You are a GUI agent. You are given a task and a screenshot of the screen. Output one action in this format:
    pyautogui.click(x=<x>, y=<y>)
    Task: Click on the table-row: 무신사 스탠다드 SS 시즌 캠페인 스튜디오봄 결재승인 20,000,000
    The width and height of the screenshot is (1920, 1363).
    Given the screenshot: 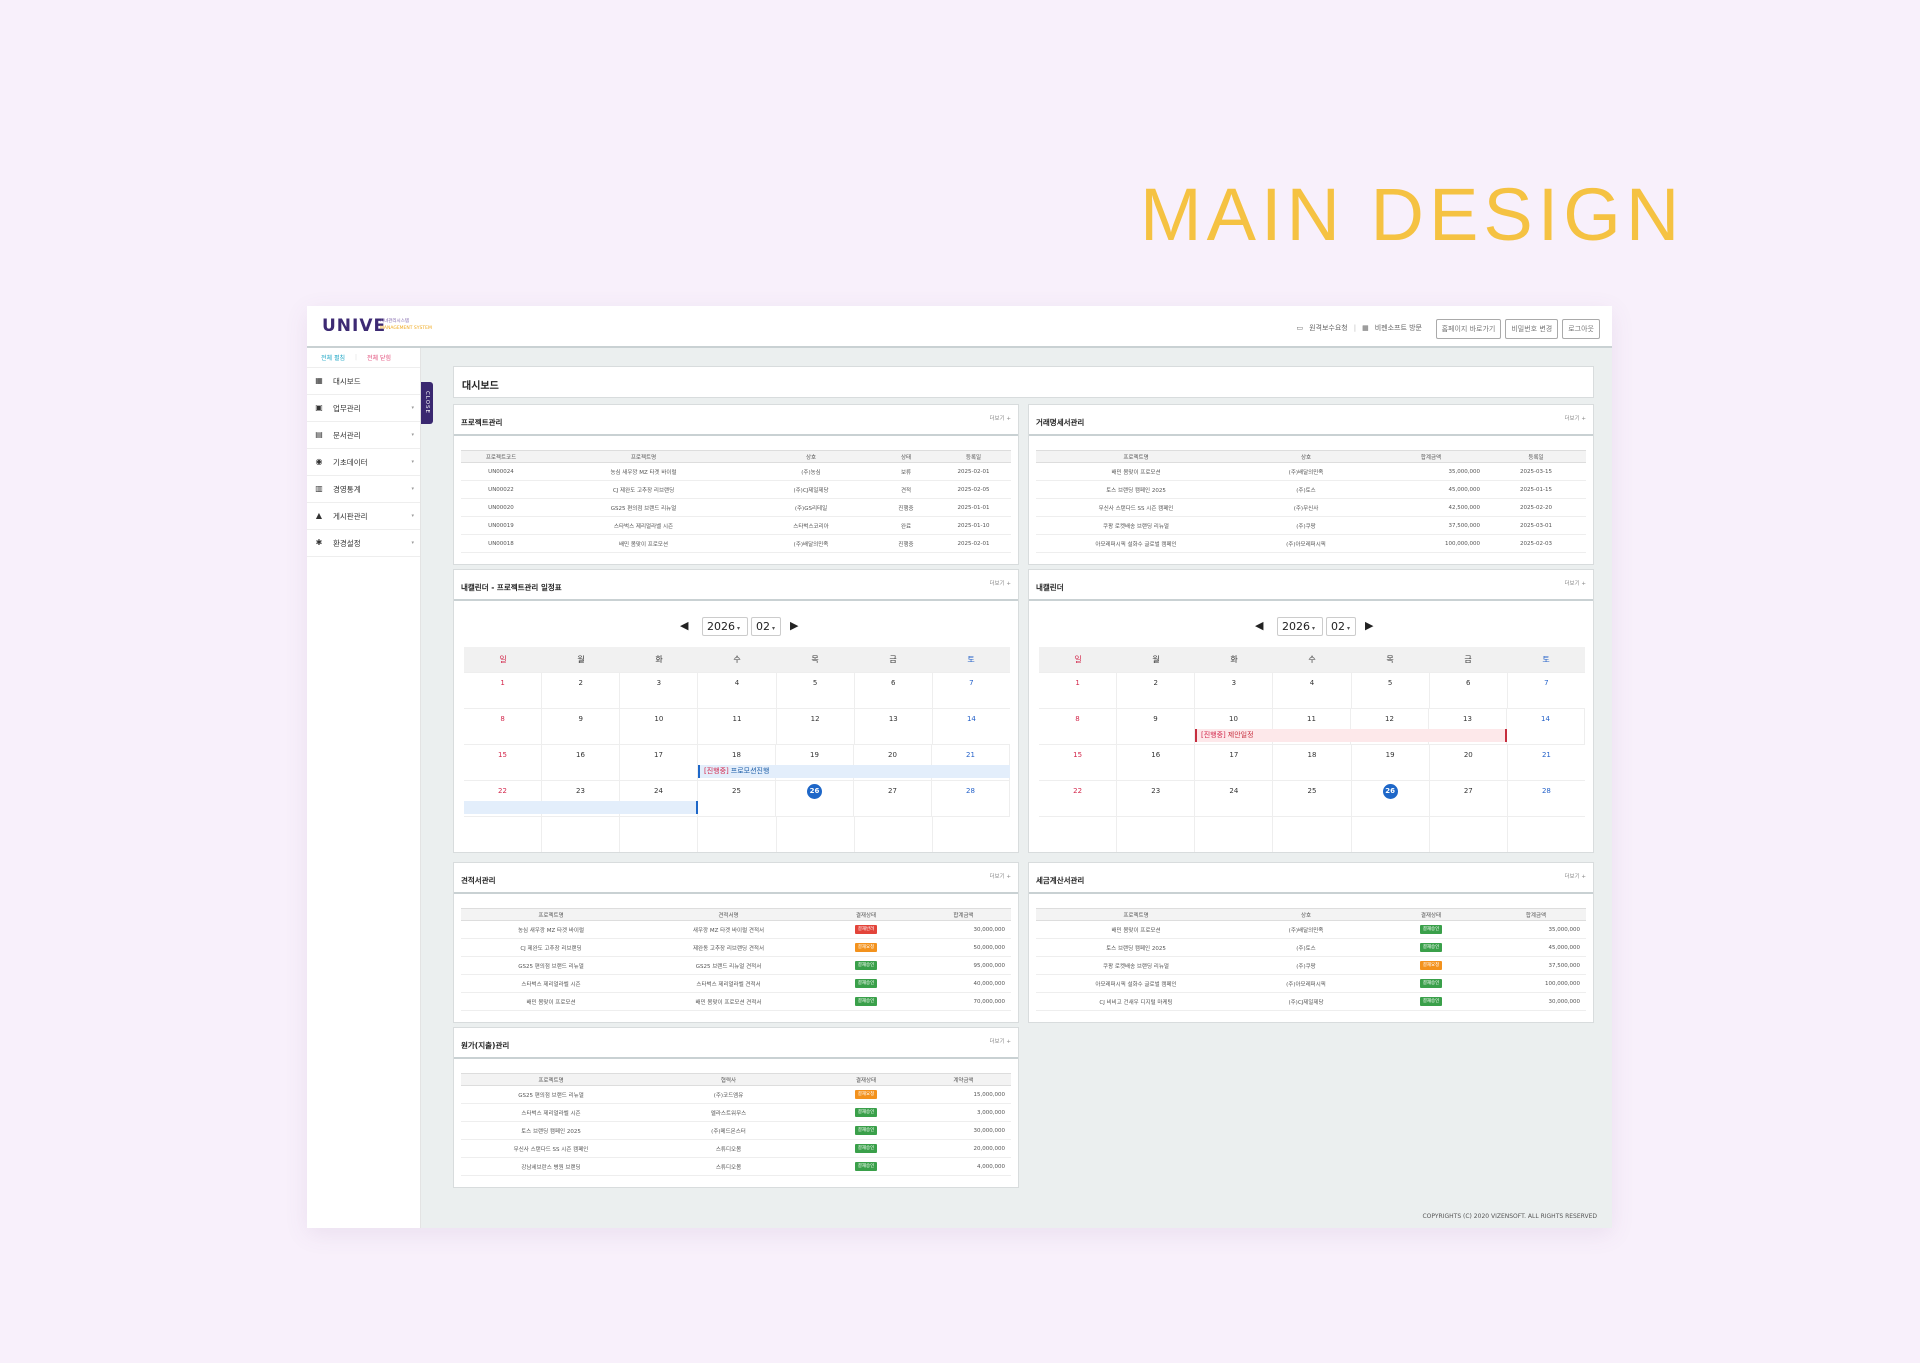 What is the action you would take?
    pyautogui.click(x=736, y=1148)
    